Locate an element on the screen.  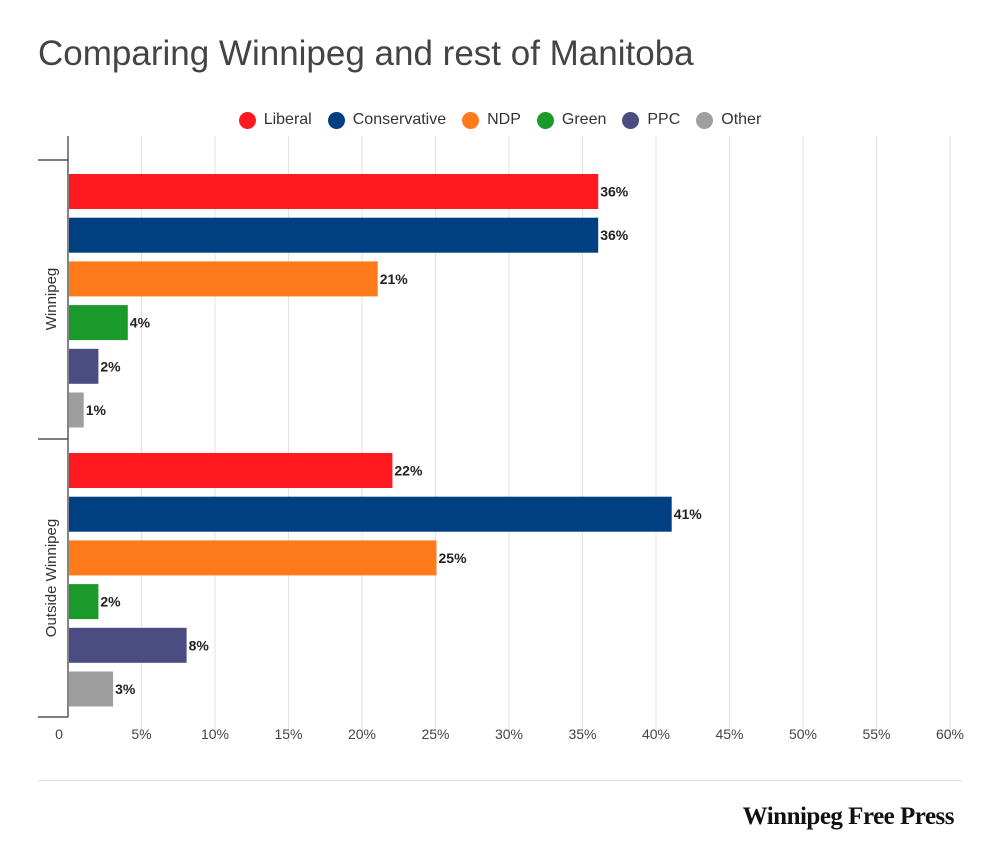
x-tick-label: 15% is located at coordinates (288, 734).